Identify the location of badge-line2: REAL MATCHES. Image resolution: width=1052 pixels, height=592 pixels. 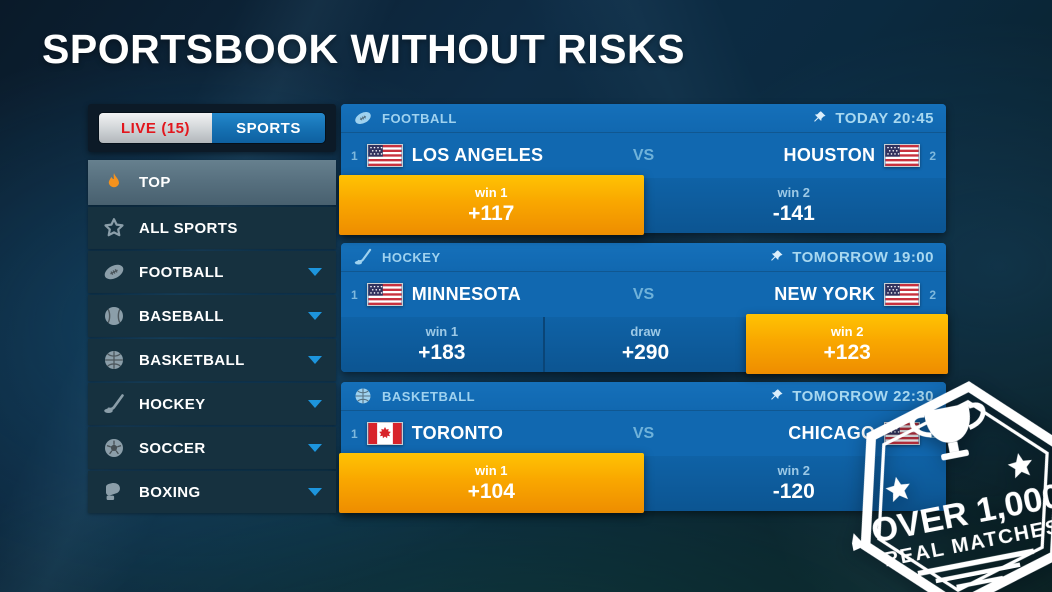
(967, 544).